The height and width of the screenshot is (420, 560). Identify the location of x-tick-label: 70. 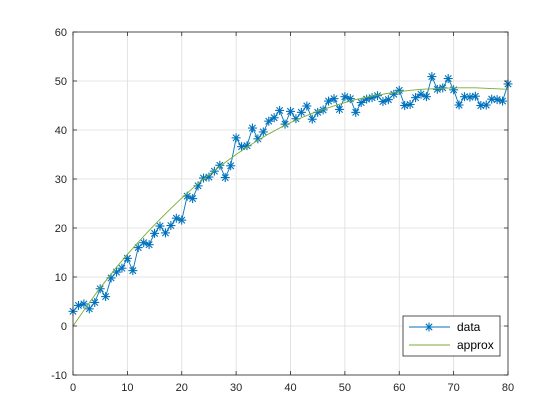
(454, 388).